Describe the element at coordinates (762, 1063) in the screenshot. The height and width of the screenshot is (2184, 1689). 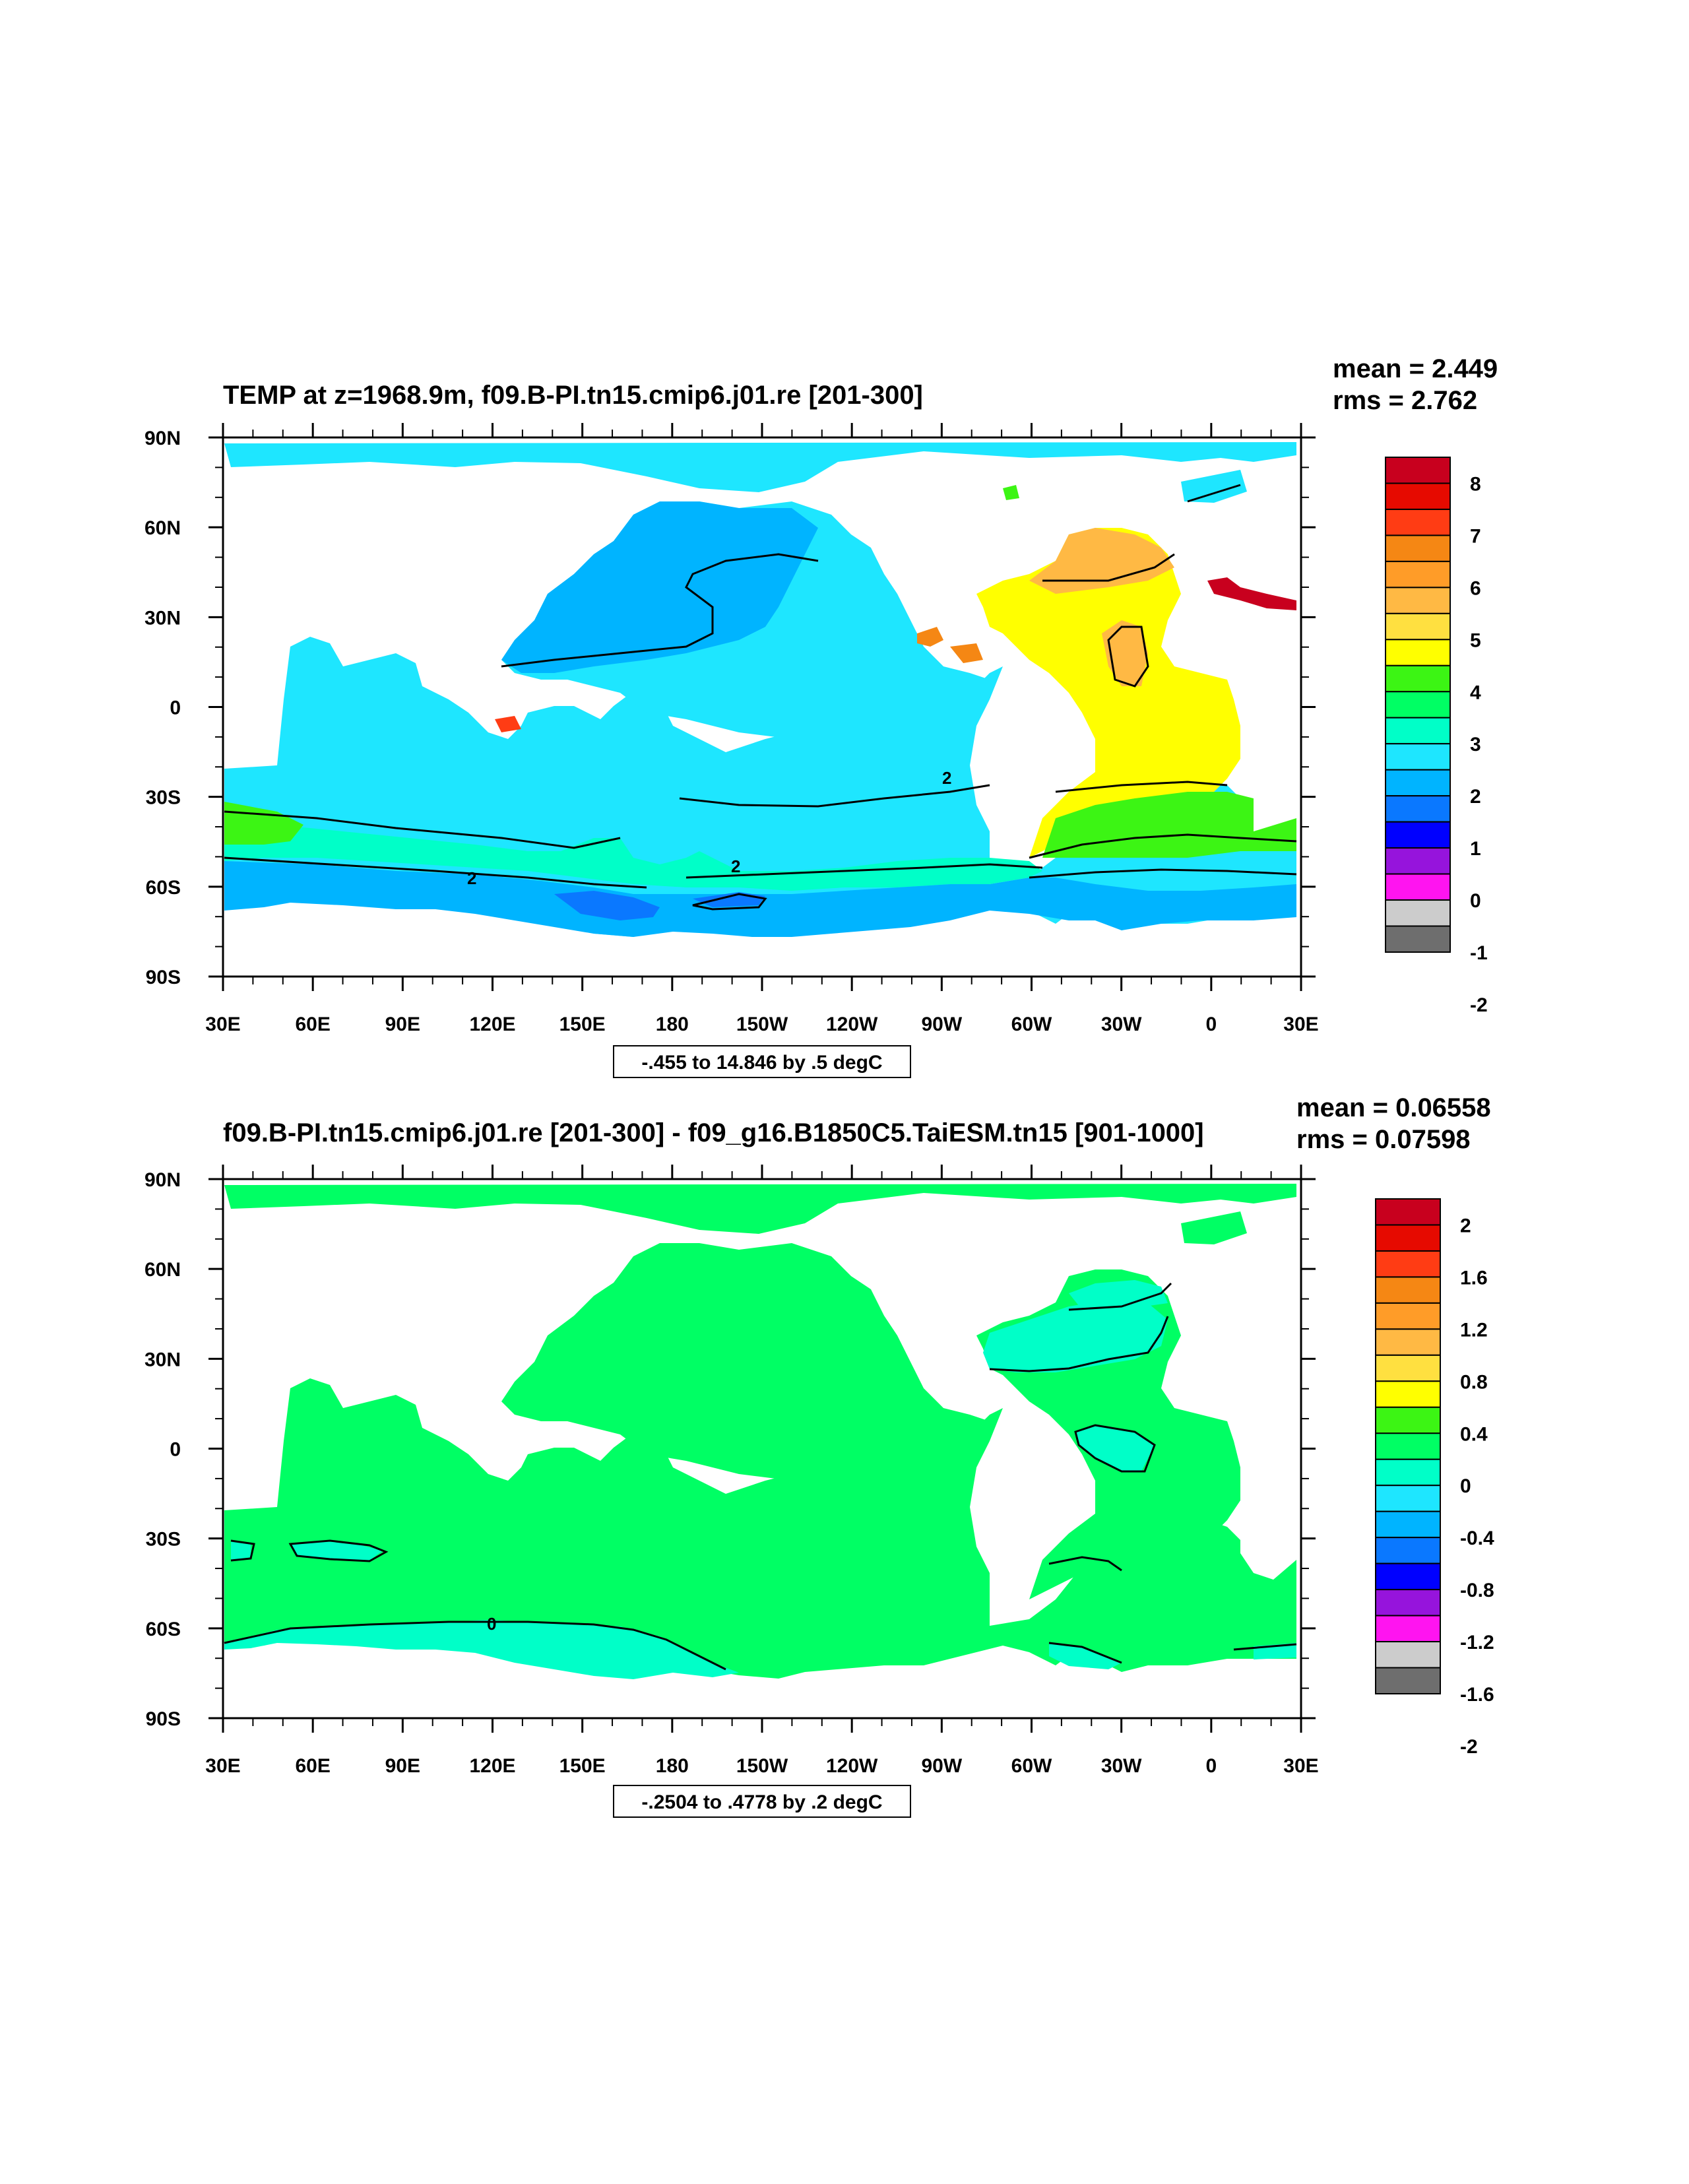
I see `panel-1-contour-info: -.455 to 14.846 by .5 degC` at that location.